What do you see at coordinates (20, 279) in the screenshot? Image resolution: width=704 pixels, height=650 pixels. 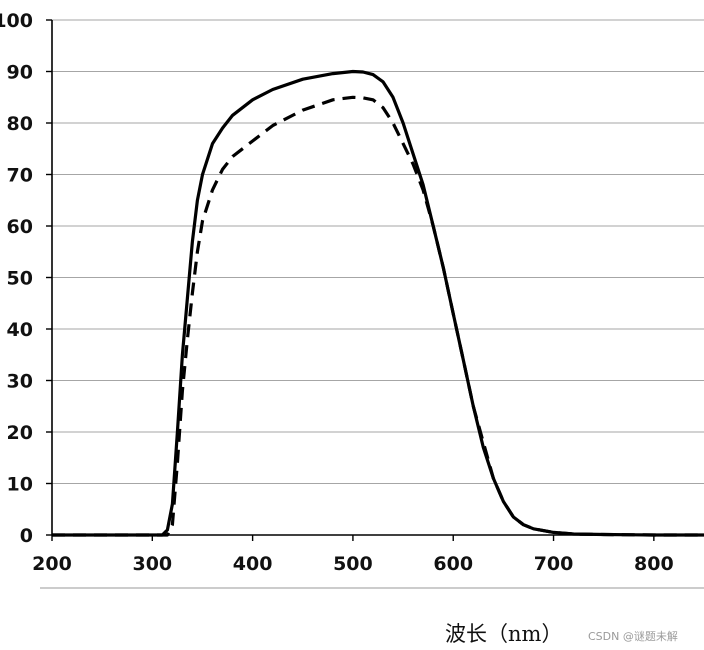 I see `y-tick-label: 50` at bounding box center [20, 279].